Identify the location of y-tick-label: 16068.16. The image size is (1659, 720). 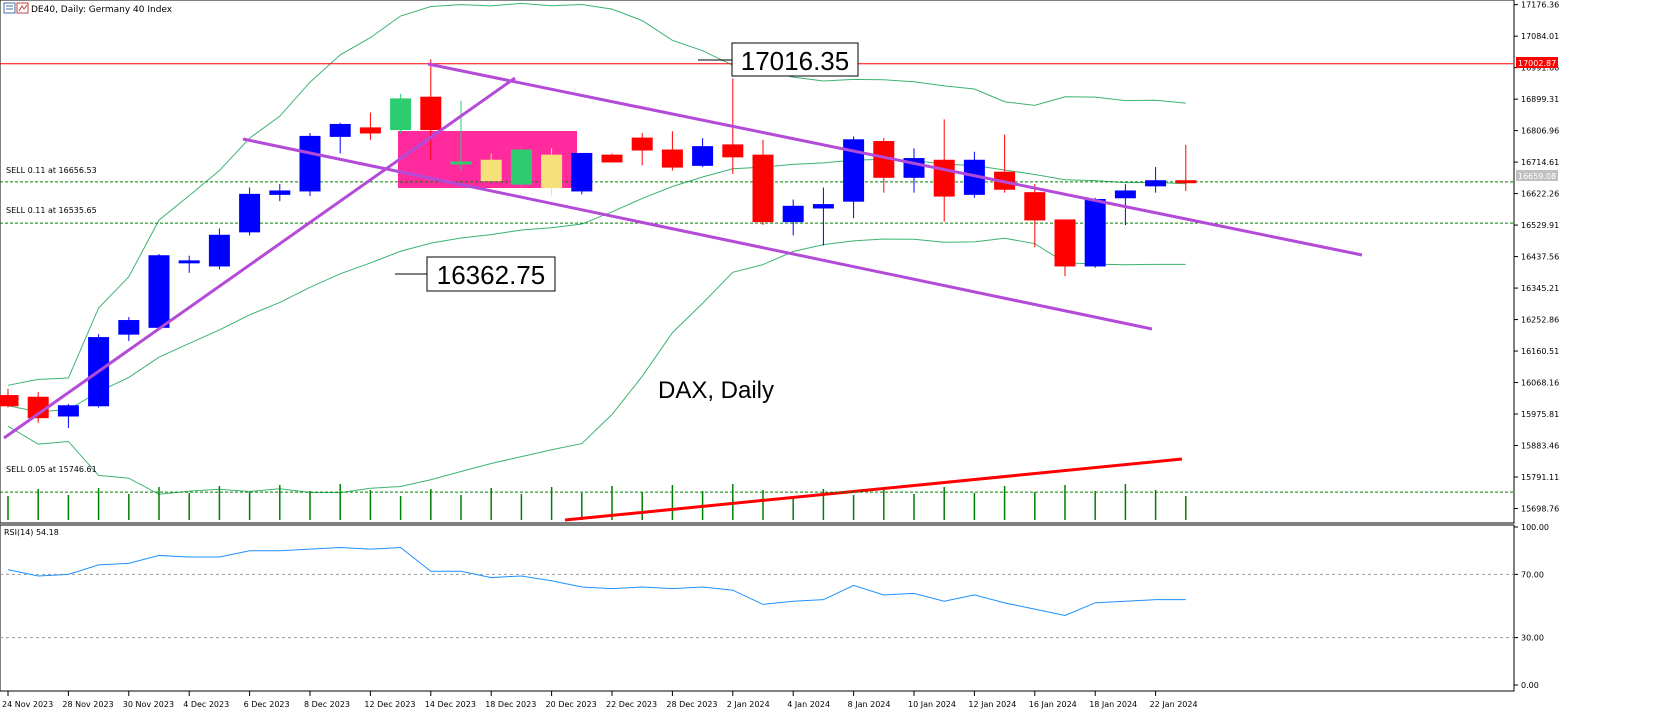
(1540, 383).